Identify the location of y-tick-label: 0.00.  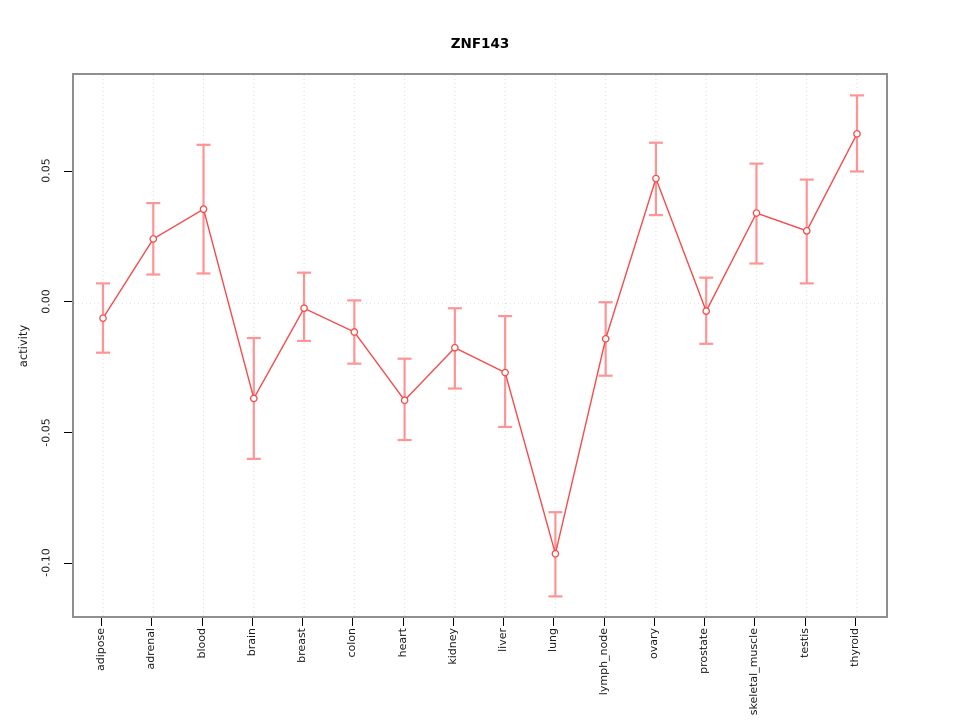
(46, 301).